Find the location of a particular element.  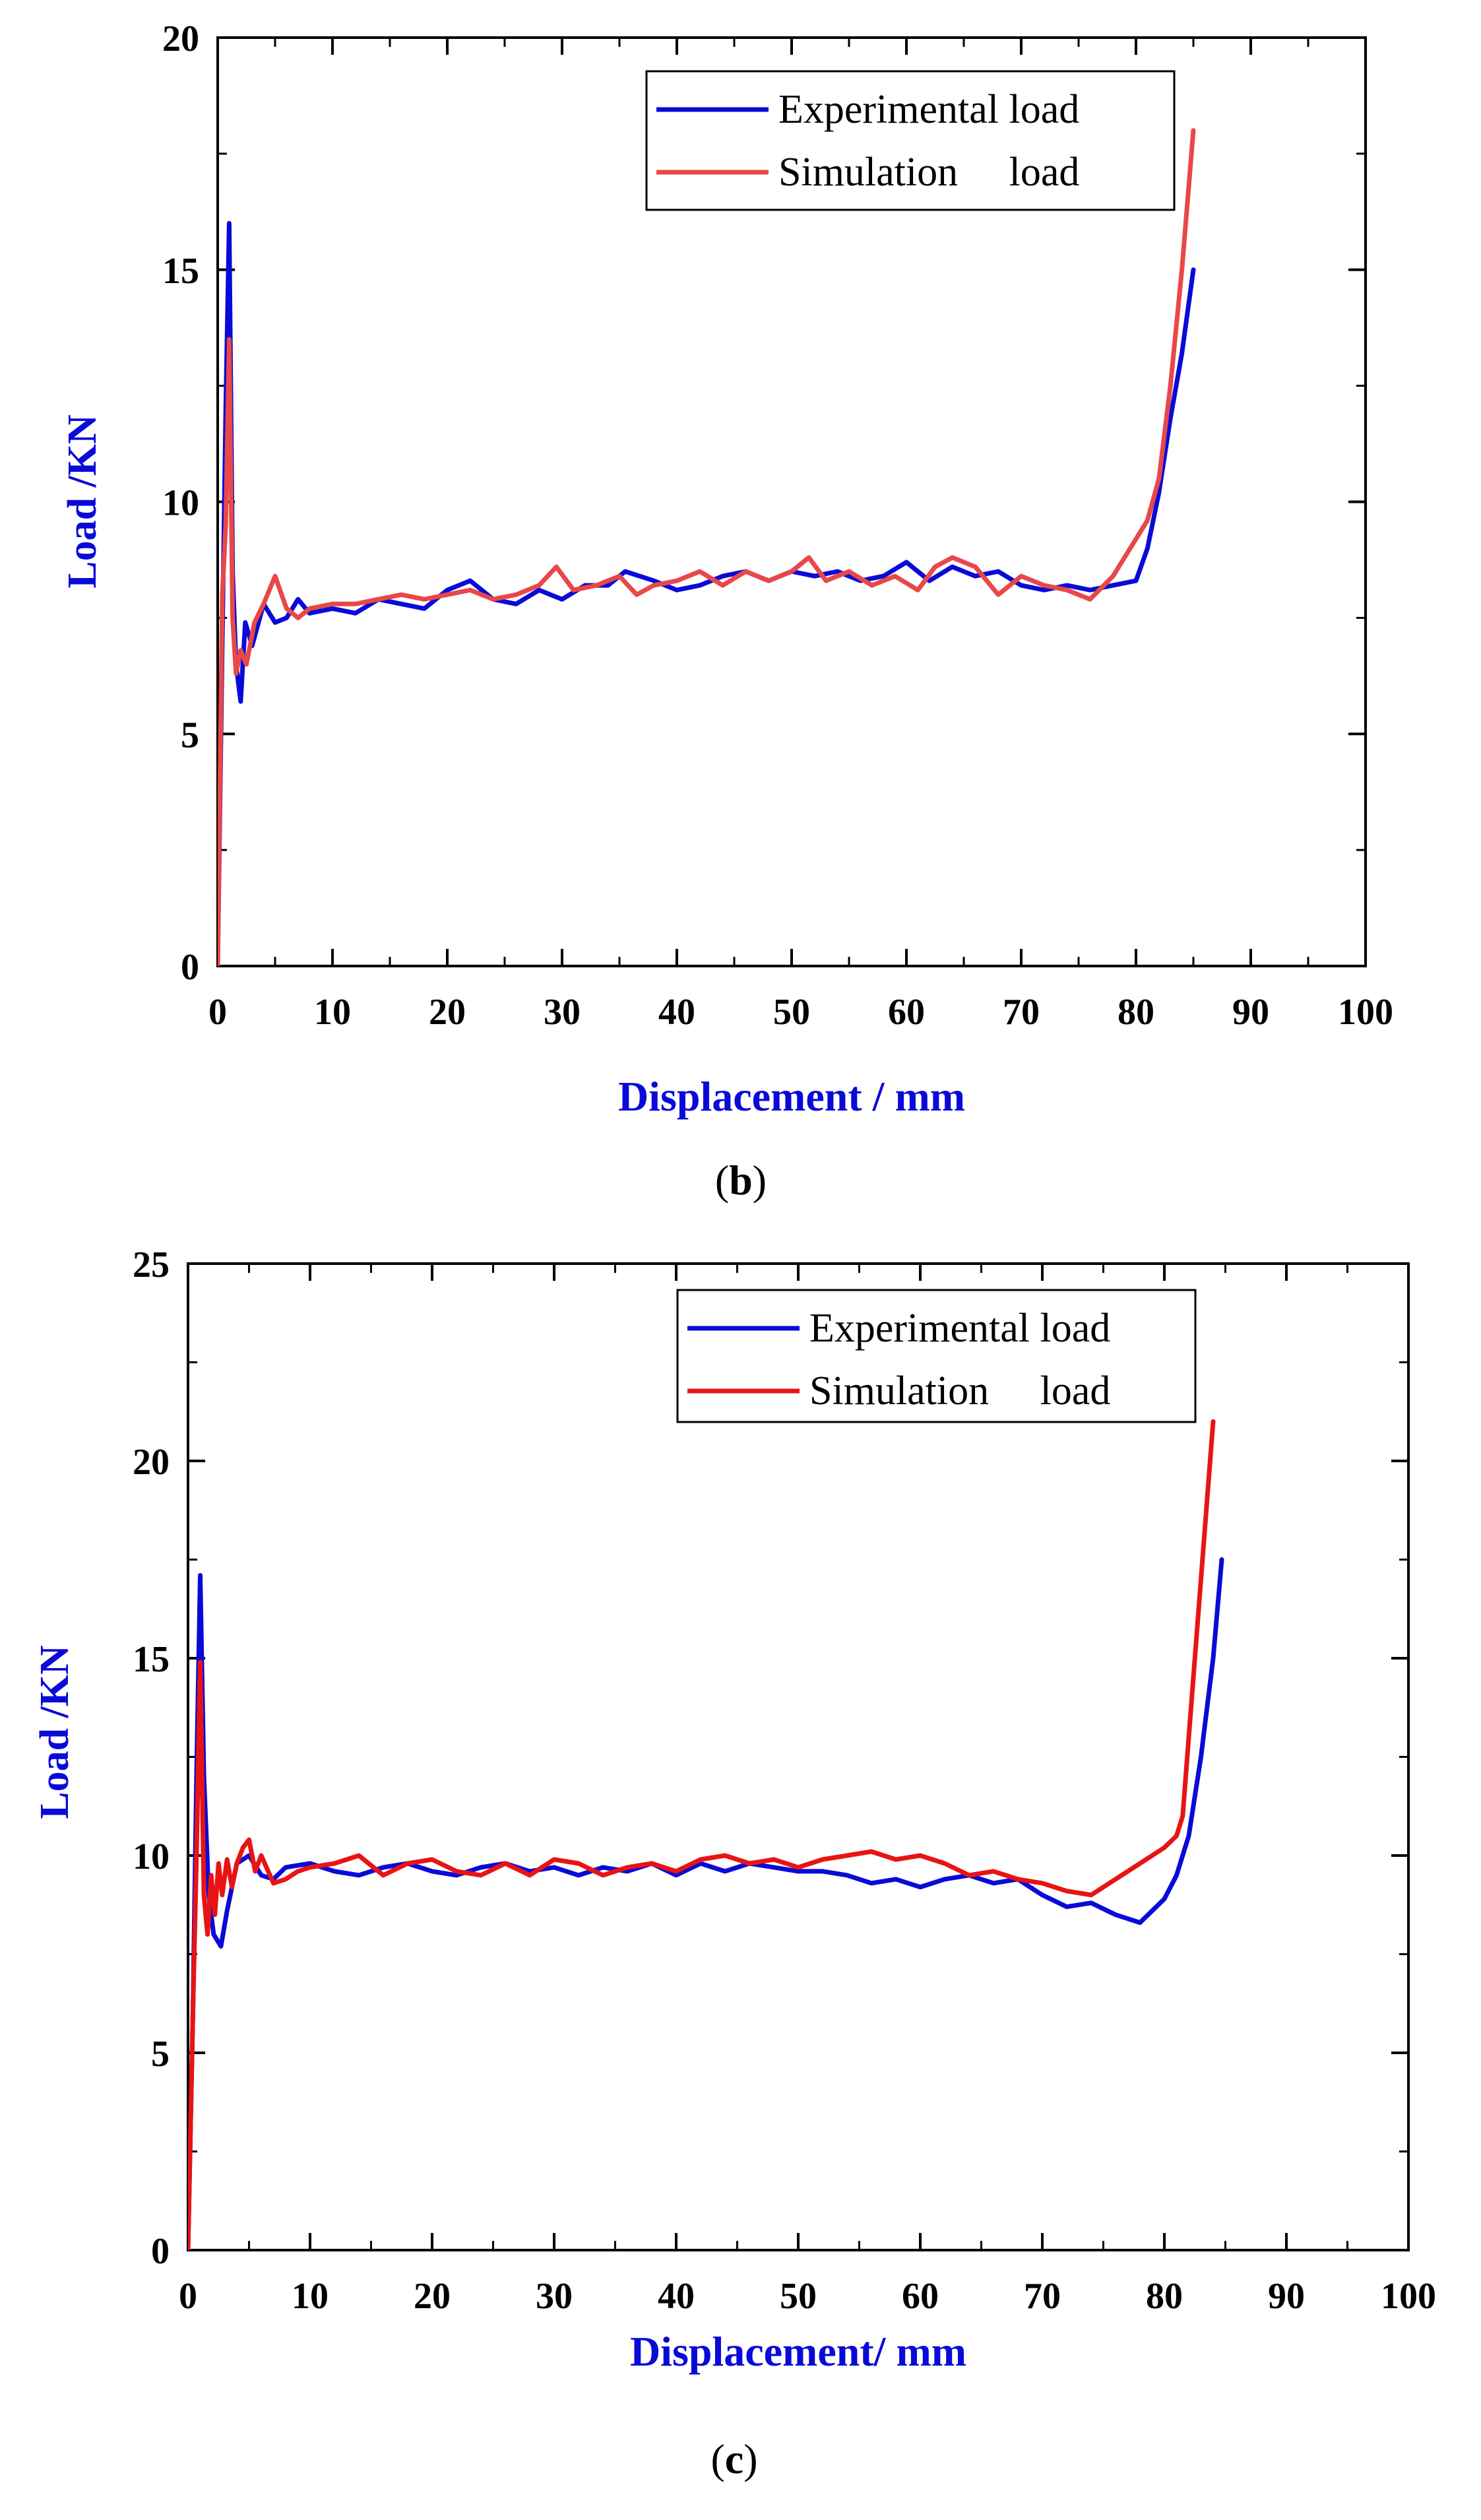

x-axis-title: Displacement/ mm is located at coordinates (798, 2351).